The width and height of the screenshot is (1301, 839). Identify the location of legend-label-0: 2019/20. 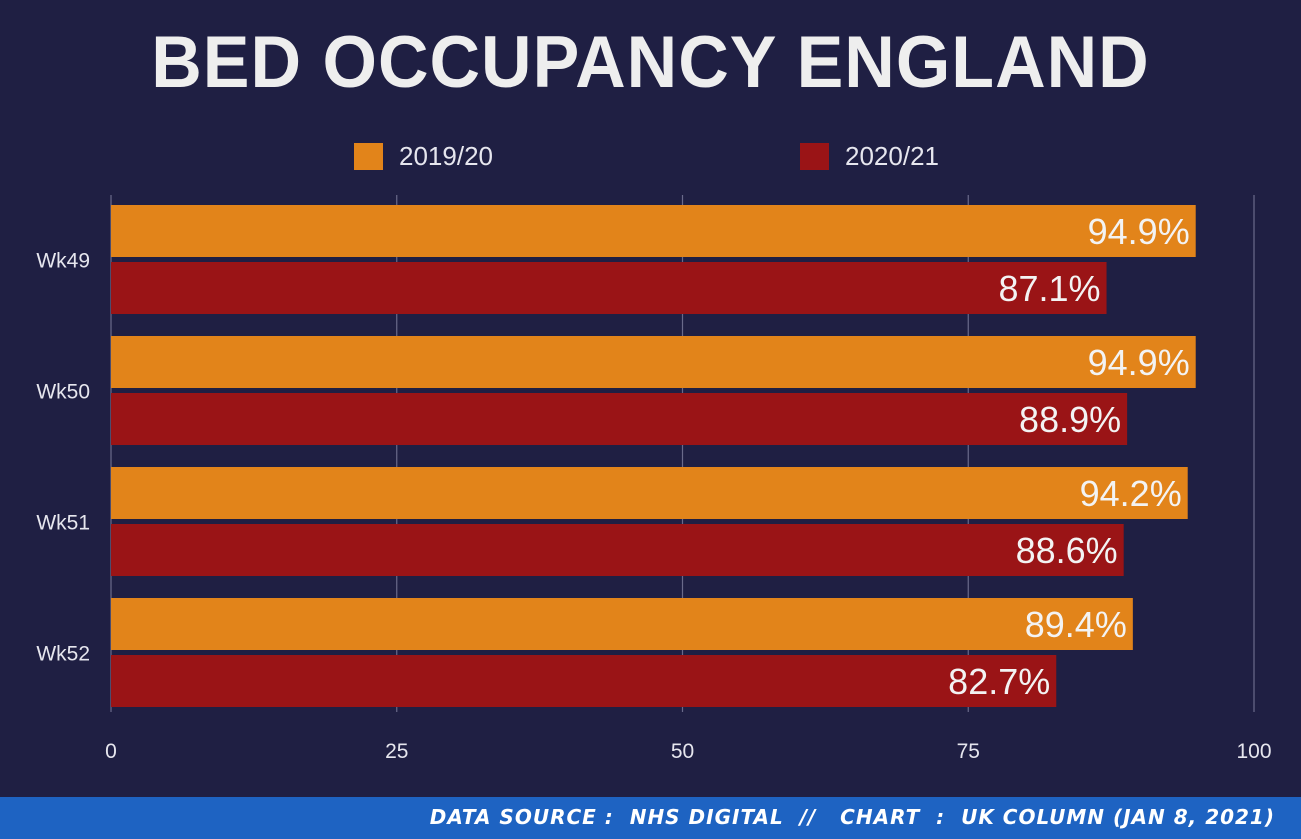
(446, 156).